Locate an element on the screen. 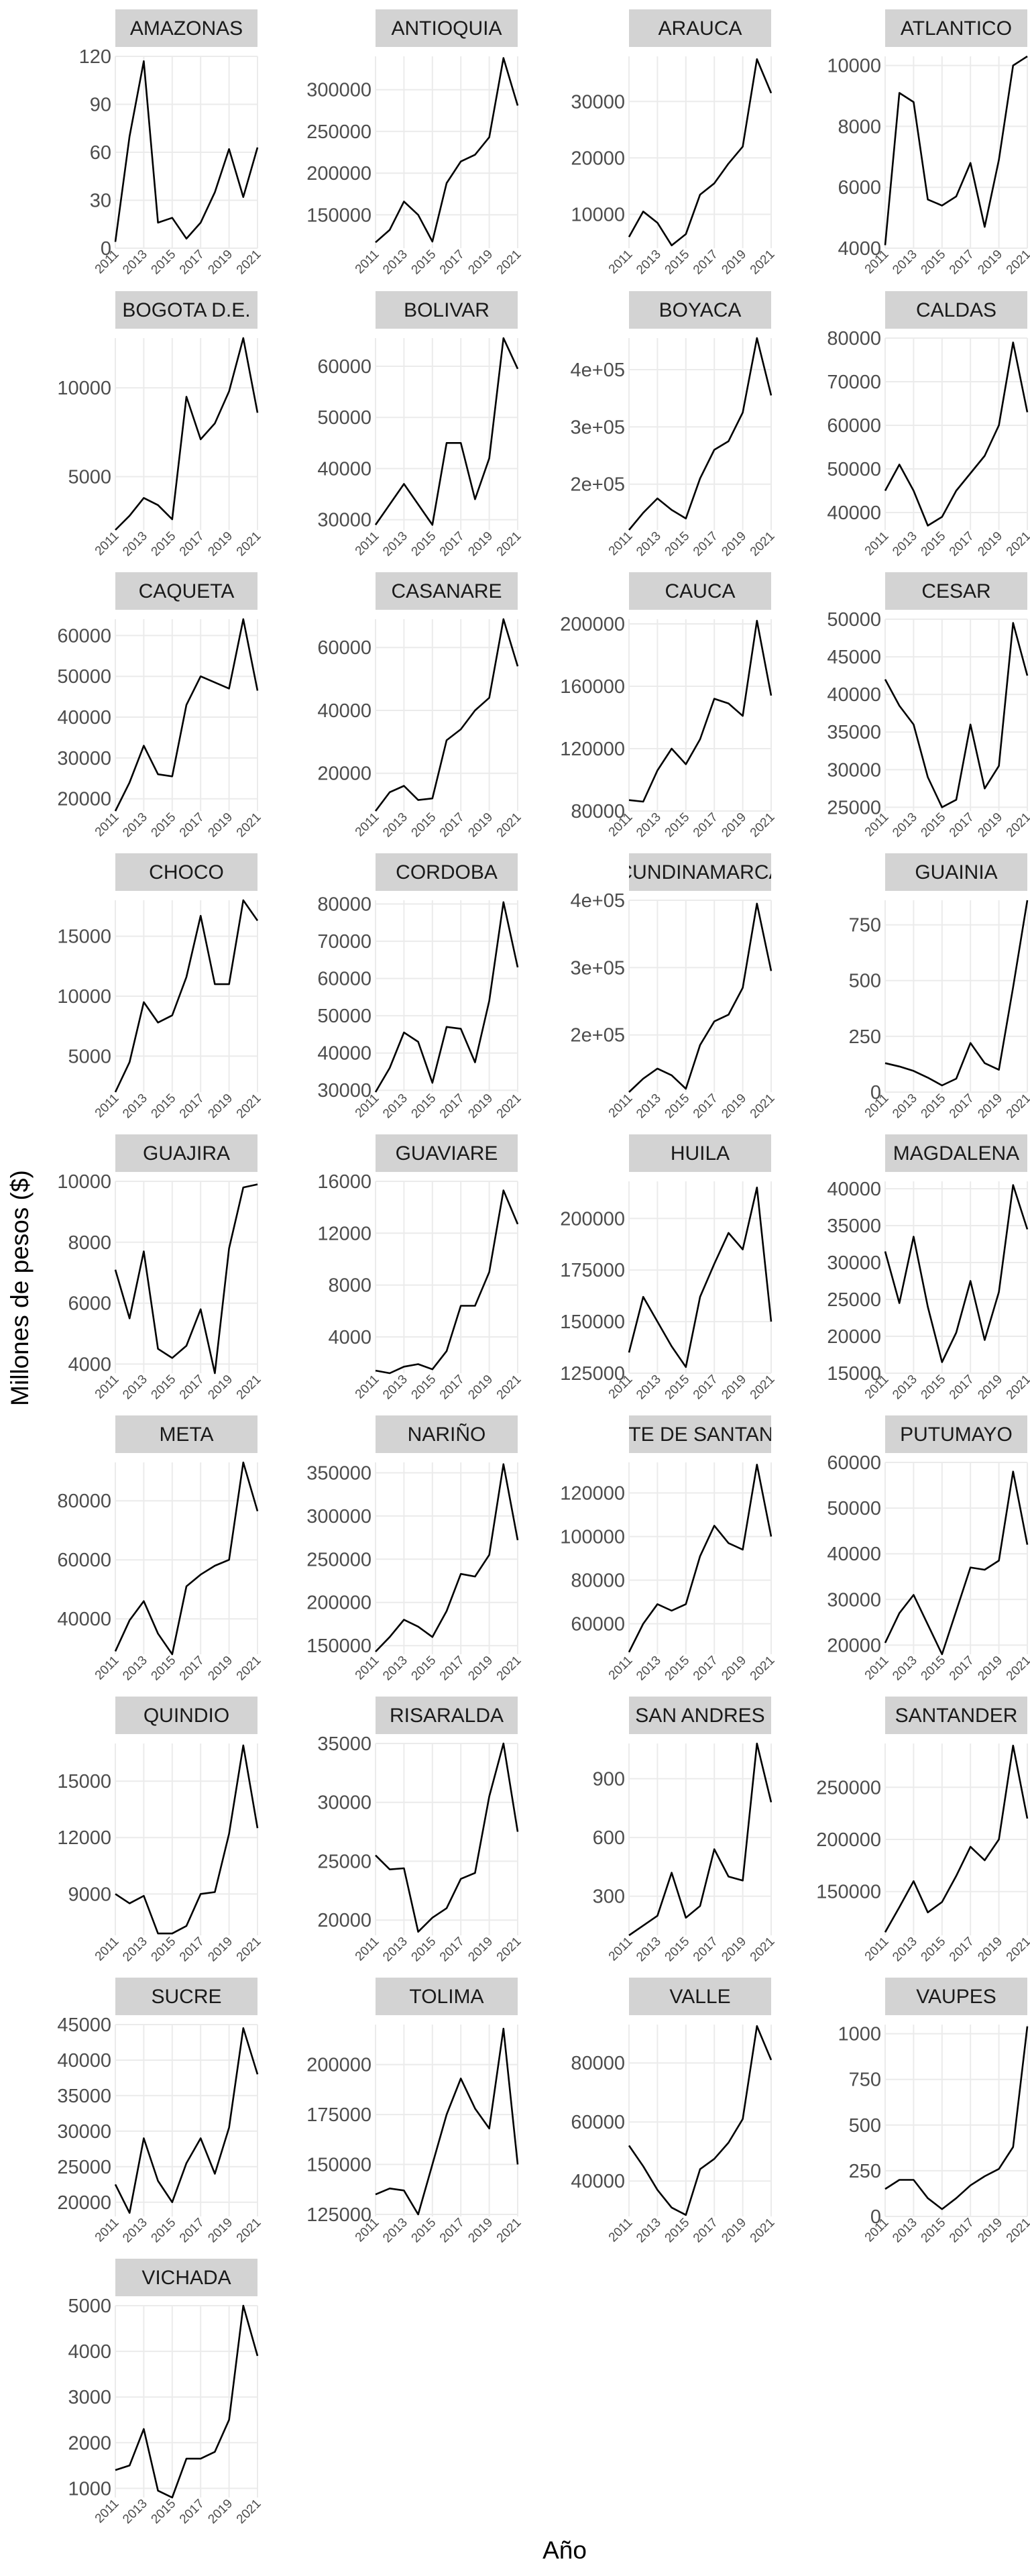 Image resolution: width=1030 pixels, height=2576 pixels. facet-title: PUTUMAYO is located at coordinates (956, 1435).